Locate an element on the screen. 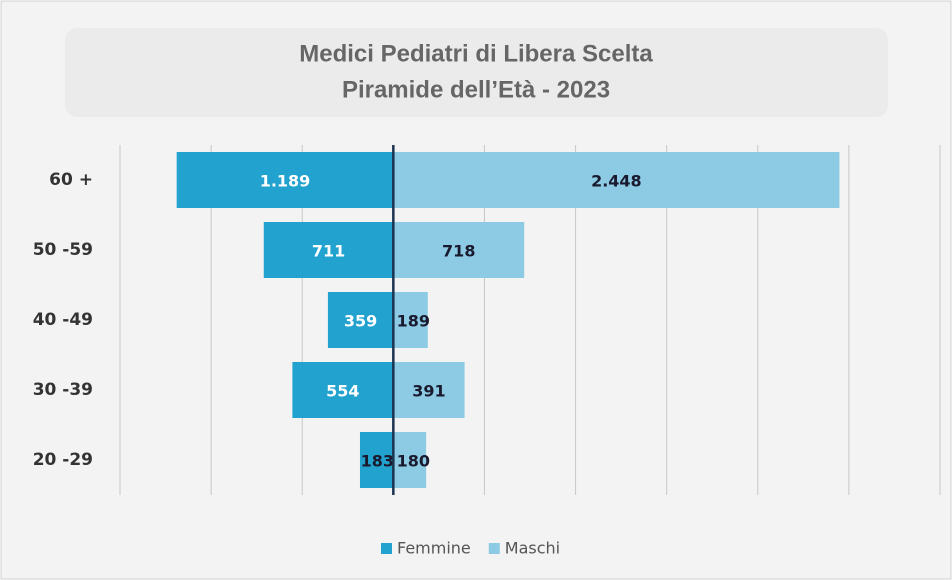  data-label: 359 is located at coordinates (360, 321).